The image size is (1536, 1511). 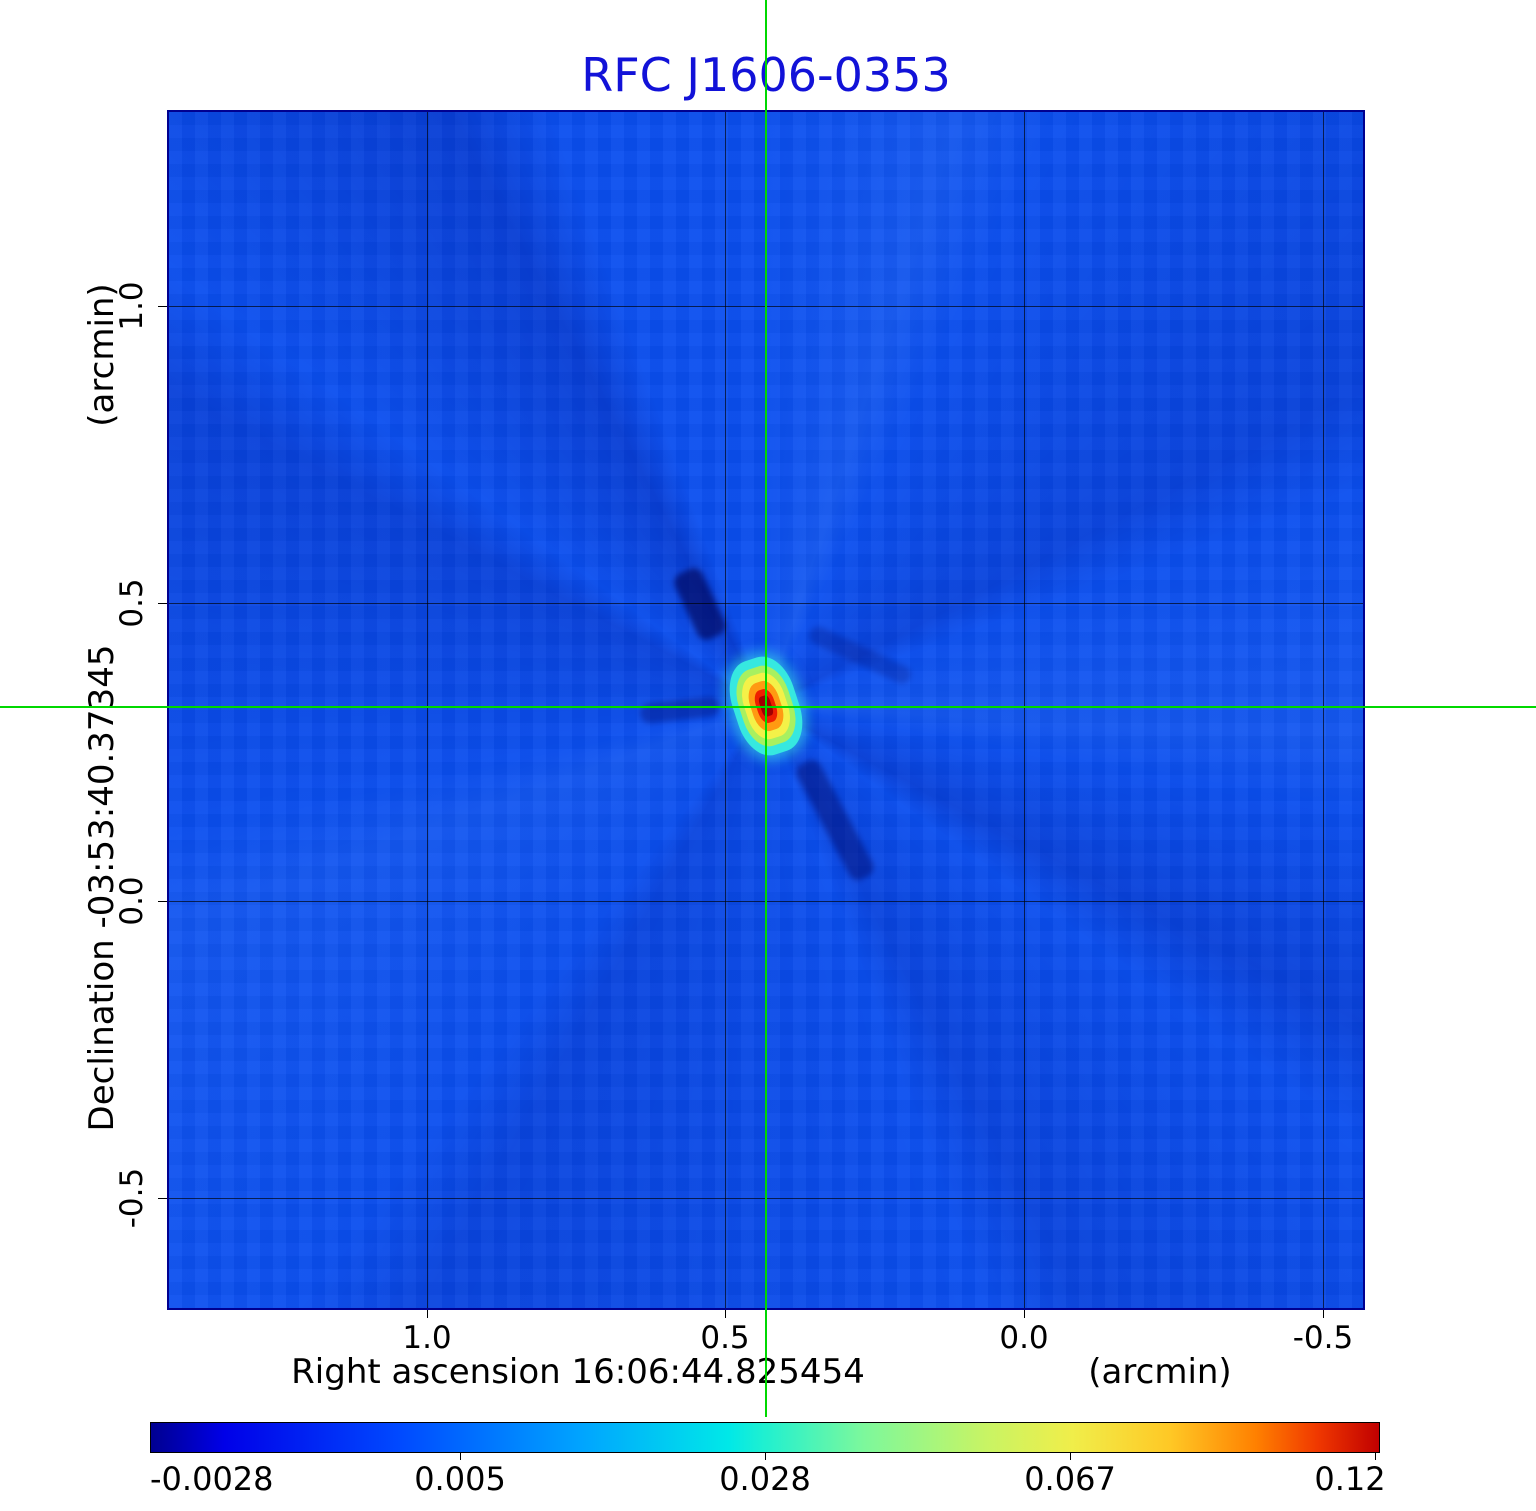 I want to click on y-axis-label: Declination -03:53:40.37345, so click(x=102, y=888).